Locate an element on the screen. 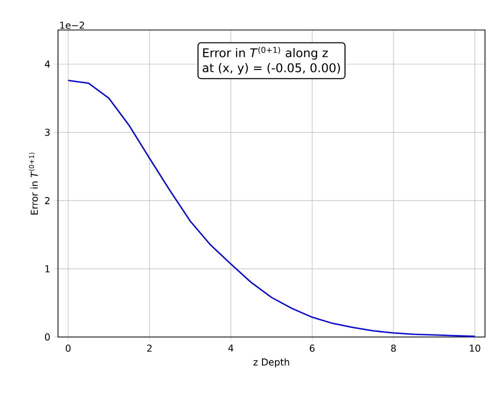 This screenshot has height=397, width=498. x-tick-label: 2 is located at coordinates (149, 348).